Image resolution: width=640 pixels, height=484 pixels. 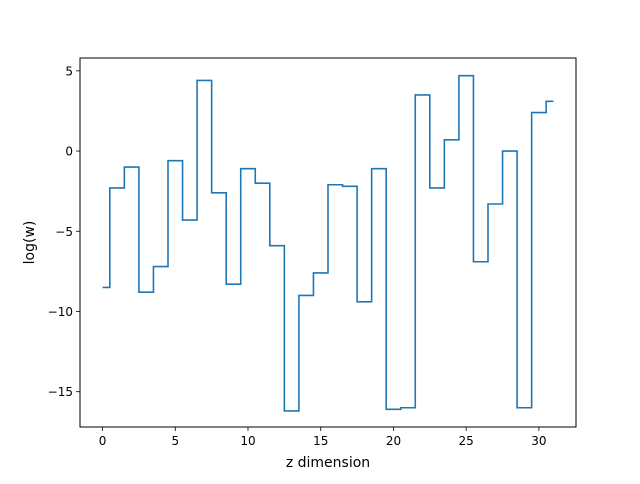 I want to click on x-tick-label: 20, so click(x=393, y=441).